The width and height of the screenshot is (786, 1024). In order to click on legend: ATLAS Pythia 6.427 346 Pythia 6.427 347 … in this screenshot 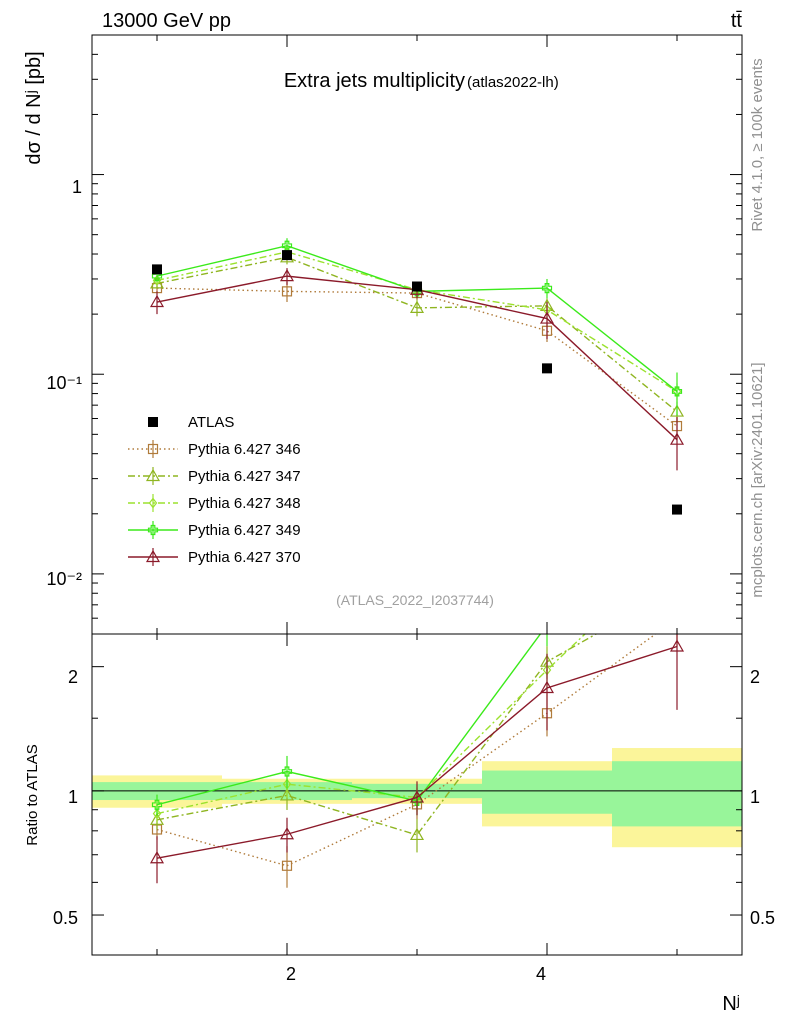, I will do `click(214, 490)`.